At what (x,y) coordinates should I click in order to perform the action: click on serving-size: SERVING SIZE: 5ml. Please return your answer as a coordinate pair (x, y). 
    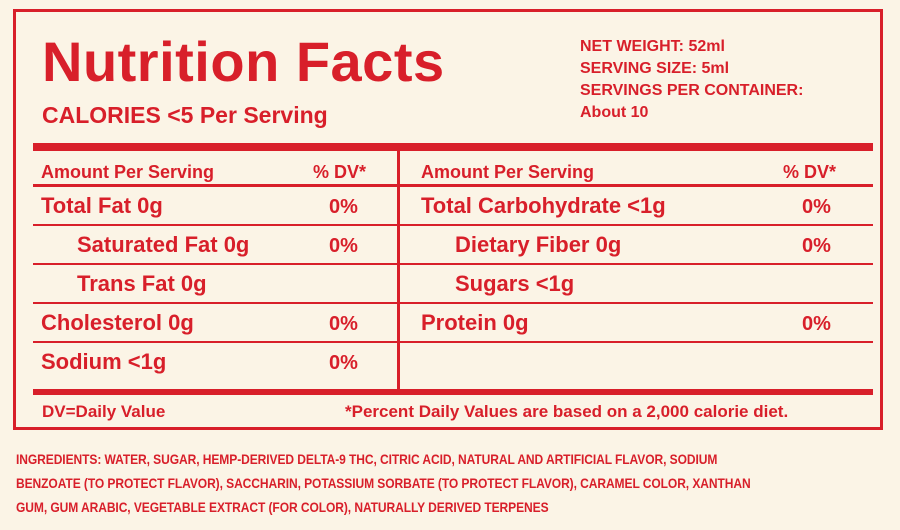
    Looking at the image, I should click on (655, 68).